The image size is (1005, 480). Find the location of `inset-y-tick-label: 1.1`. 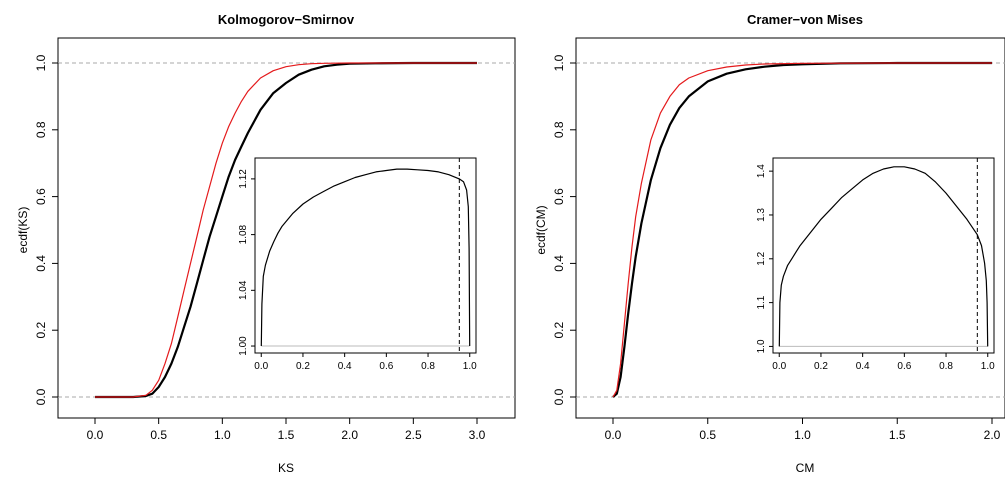

inset-y-tick-label: 1.1 is located at coordinates (761, 302).